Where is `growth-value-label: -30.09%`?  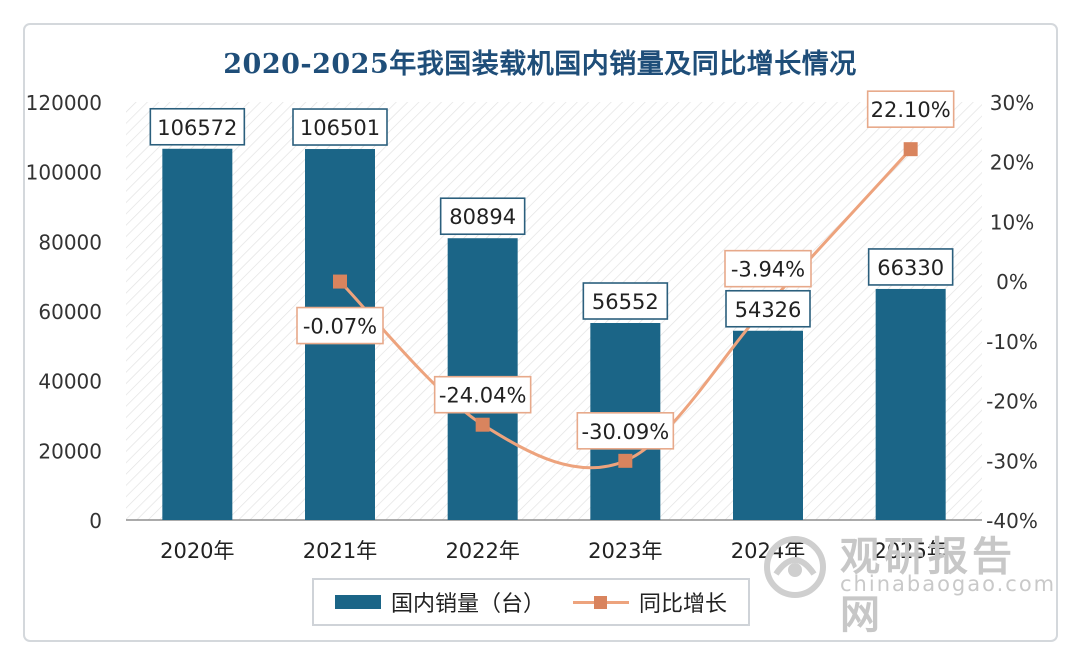 growth-value-label: -30.09% is located at coordinates (626, 432).